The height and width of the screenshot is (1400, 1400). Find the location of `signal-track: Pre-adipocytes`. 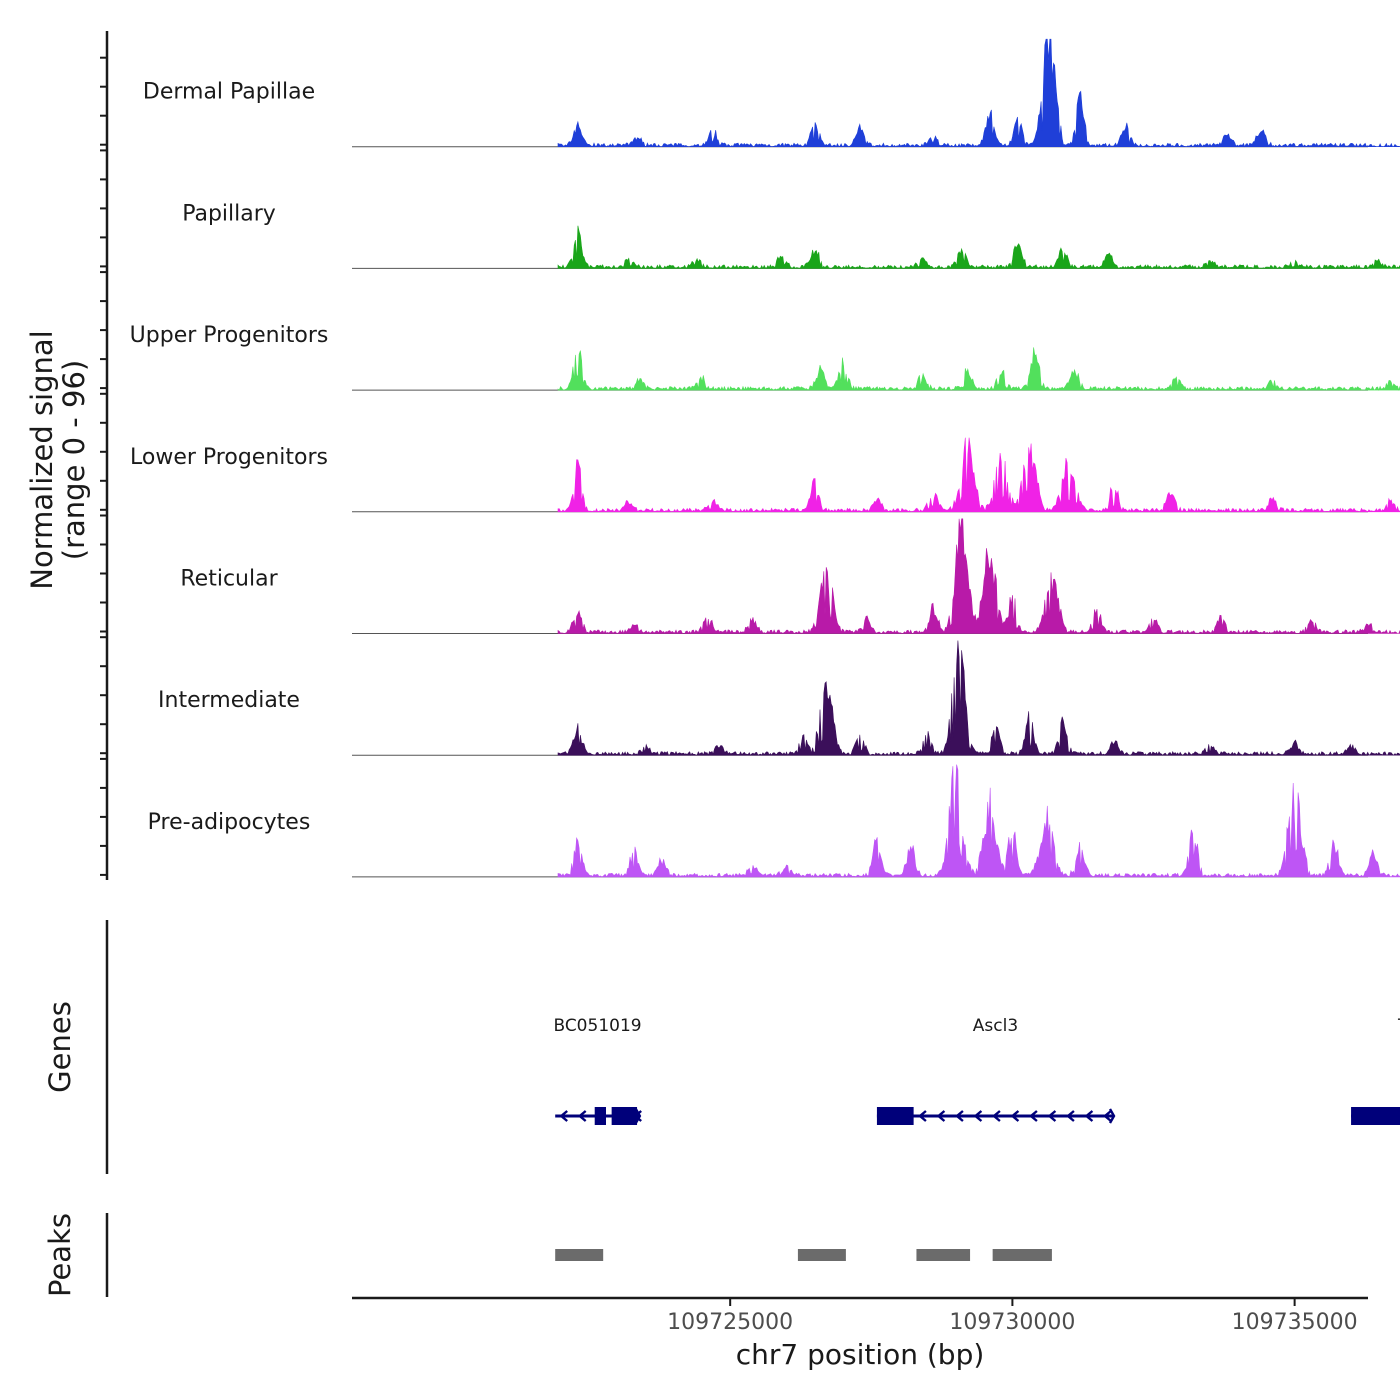

signal-track: Pre-adipocytes is located at coordinates (774, 821).